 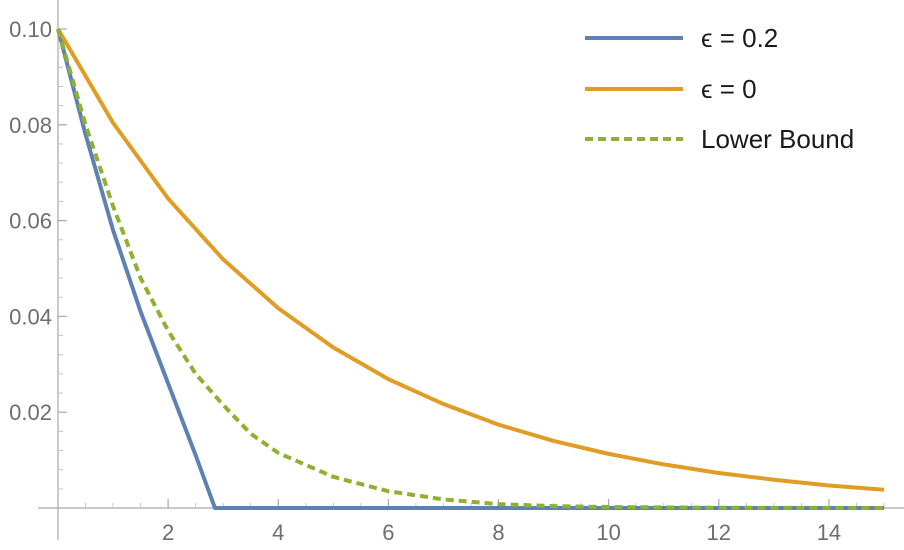 I want to click on y-tick-label: 0.04, so click(x=30, y=316).